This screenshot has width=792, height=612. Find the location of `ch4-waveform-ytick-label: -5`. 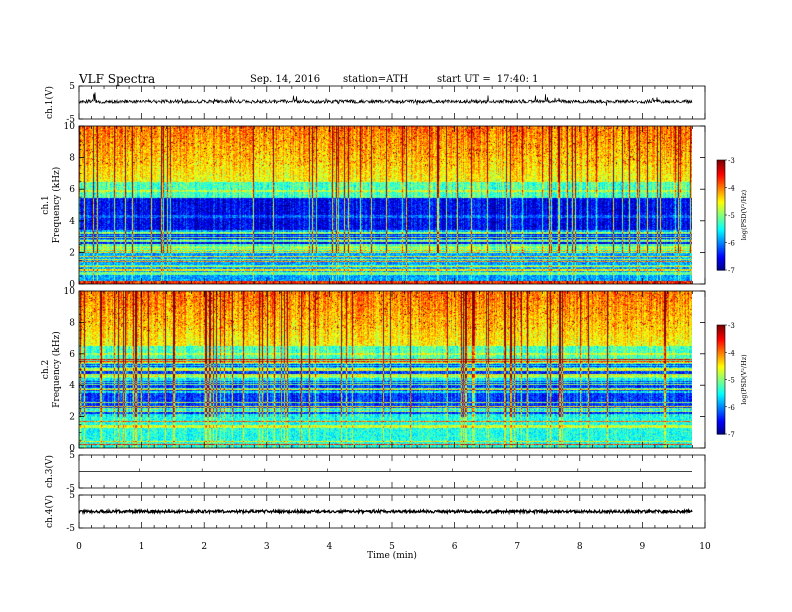

ch4-waveform-ytick-label: -5 is located at coordinates (70, 529).